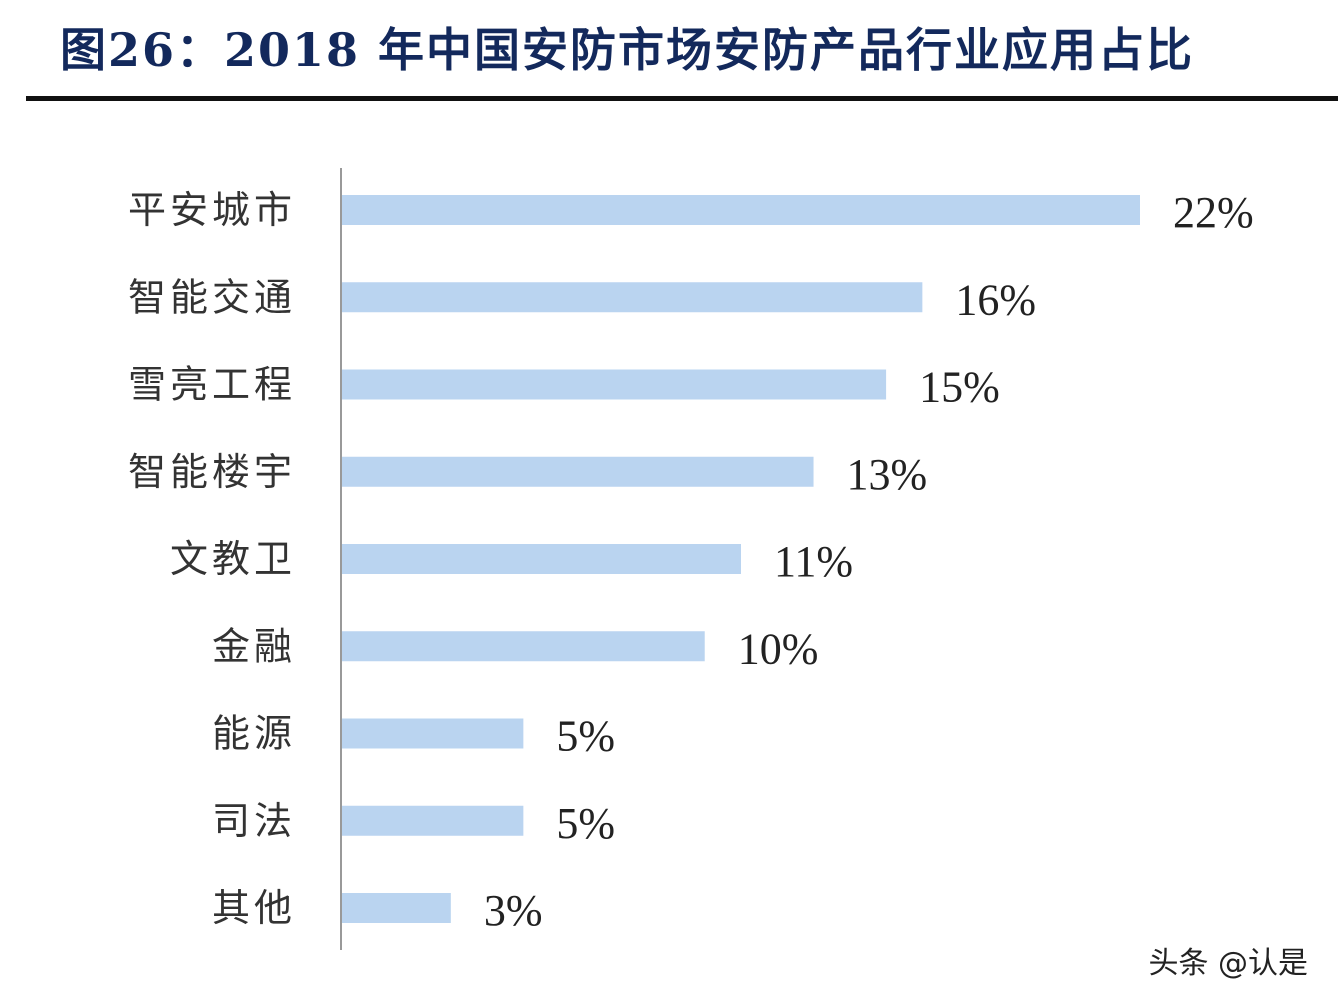 This screenshot has height=1008, width=1338. What do you see at coordinates (212, 472) in the screenshot?
I see `category-label: 智能楼宇` at bounding box center [212, 472].